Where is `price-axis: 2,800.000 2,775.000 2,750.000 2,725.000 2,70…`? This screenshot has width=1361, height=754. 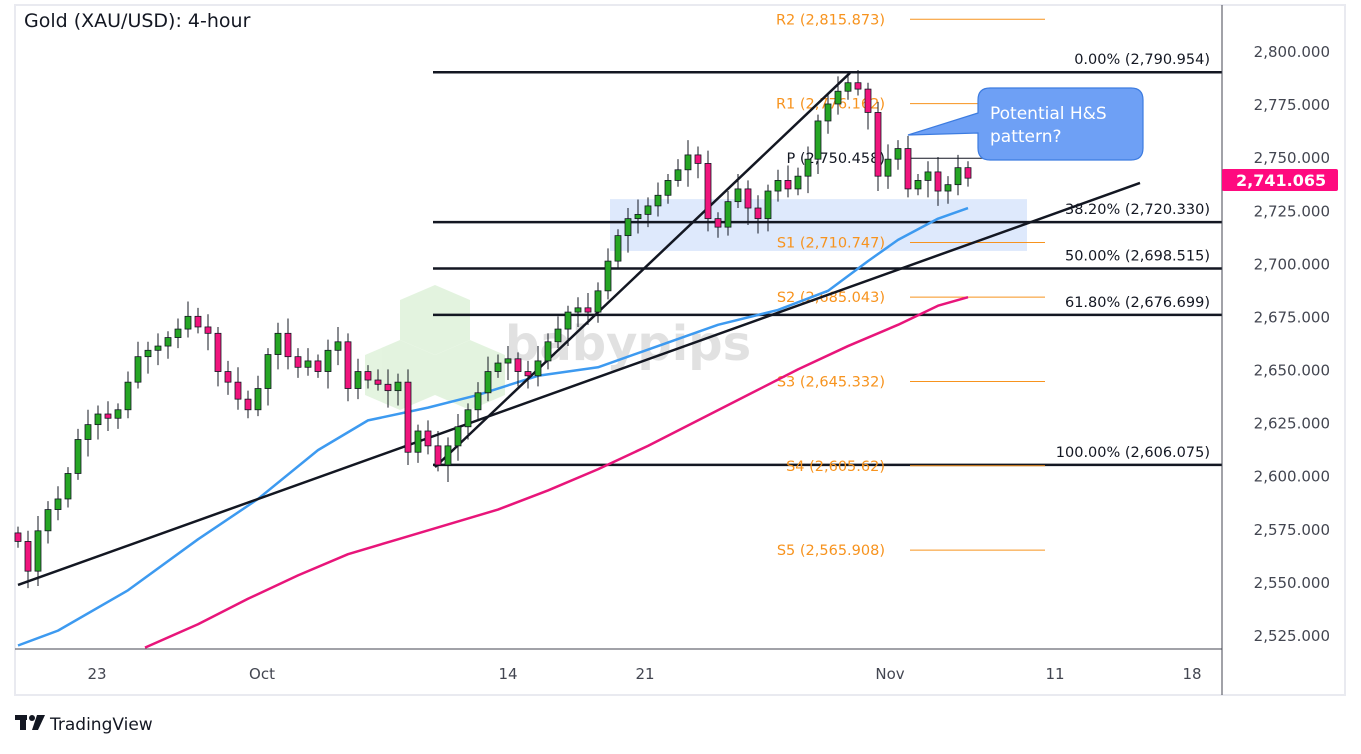
price-axis: 2,800.000 2,775.000 2,750.000 2,725.000 2,70… is located at coordinates (1292, 344).